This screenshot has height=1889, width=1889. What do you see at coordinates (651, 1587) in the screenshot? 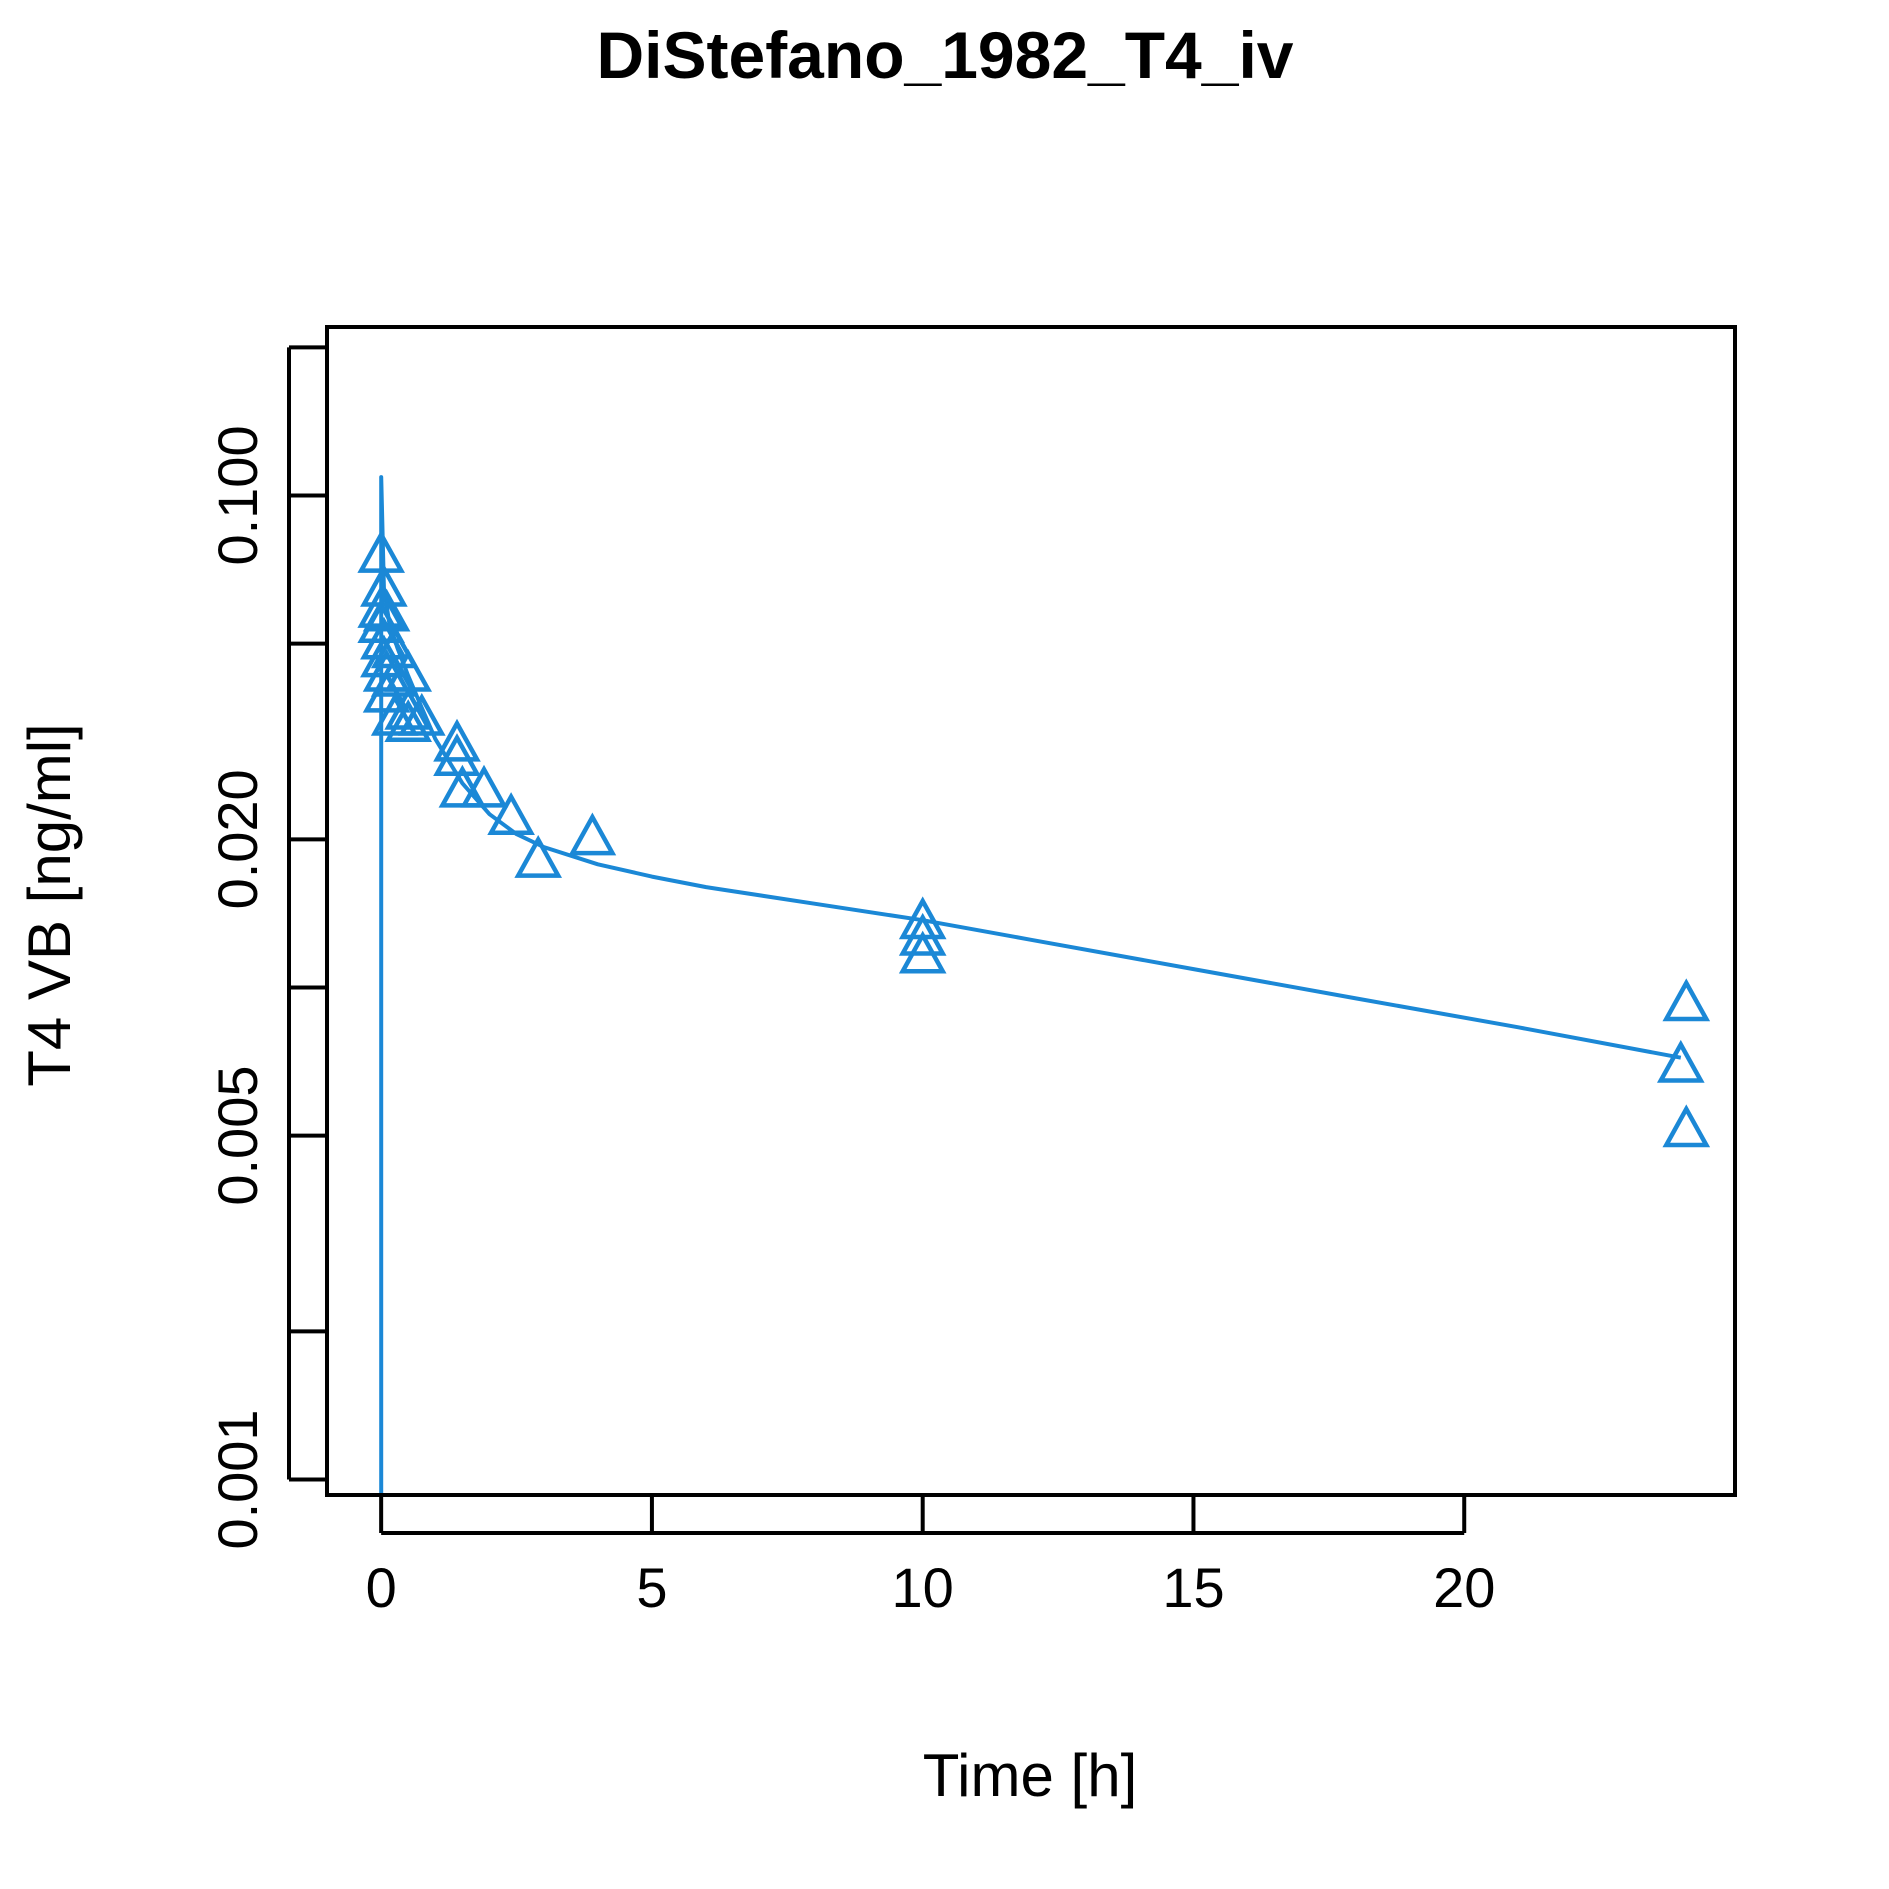
I see `x-tick-label: 5` at bounding box center [651, 1587].